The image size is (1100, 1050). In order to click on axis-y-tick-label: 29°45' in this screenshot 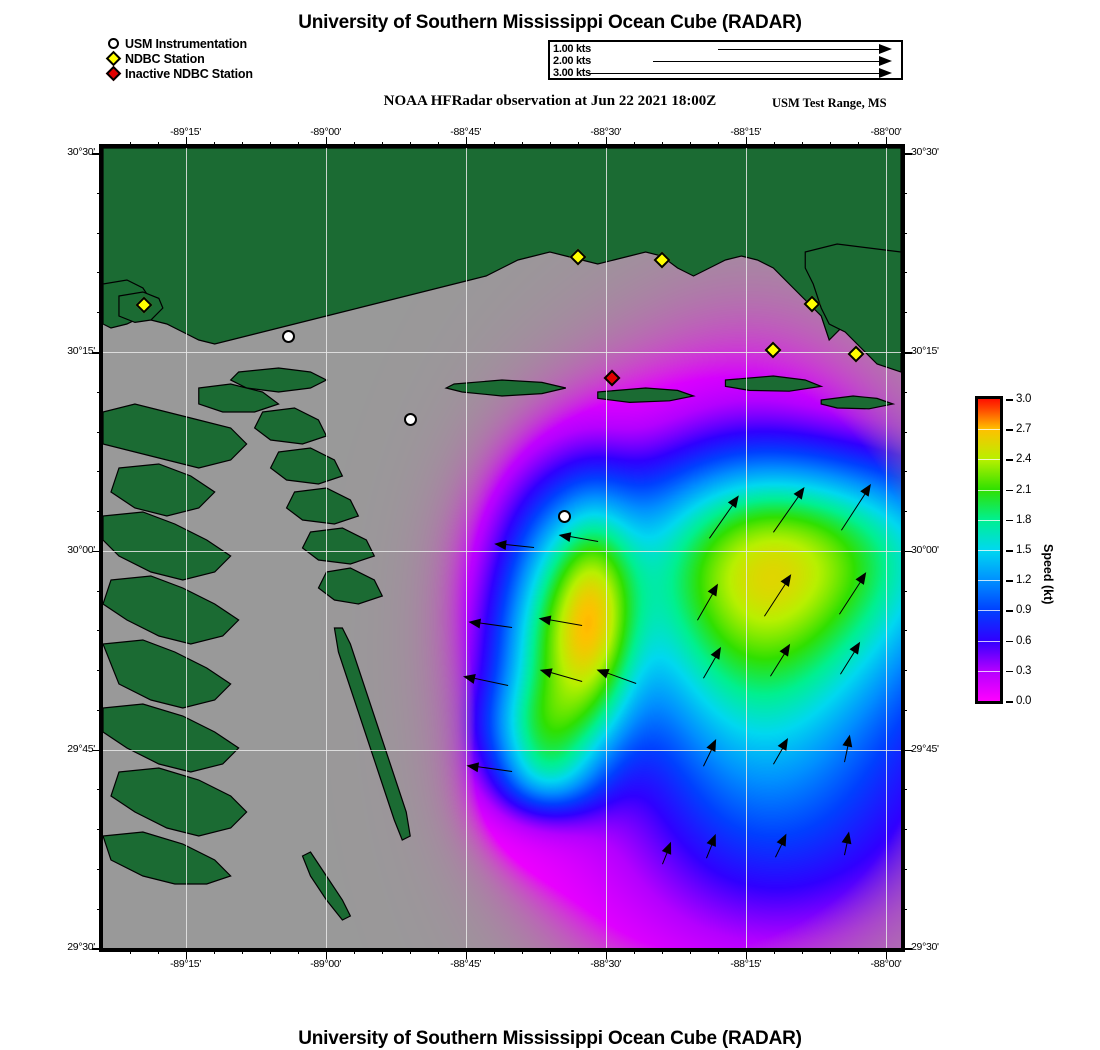, I will do `click(81, 748)`.